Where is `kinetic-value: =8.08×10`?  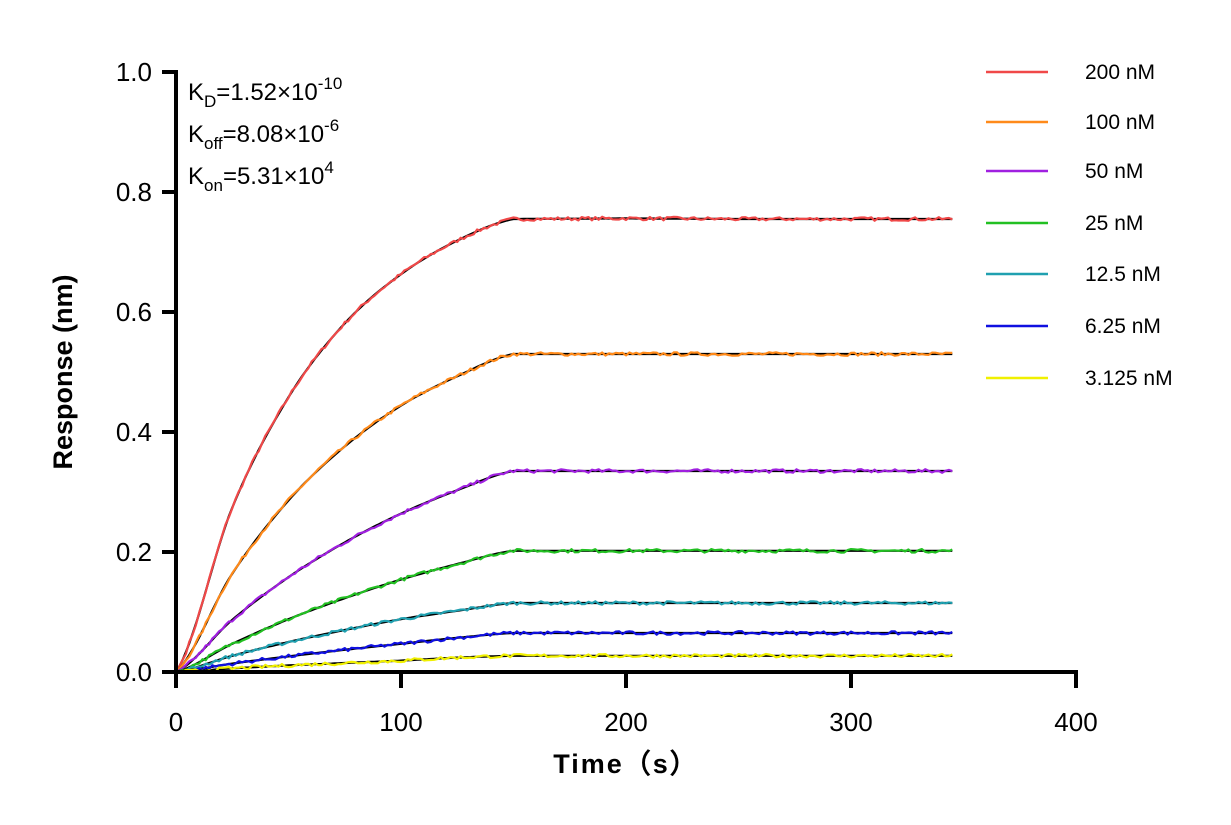 kinetic-value: =8.08×10 is located at coordinates (273, 134).